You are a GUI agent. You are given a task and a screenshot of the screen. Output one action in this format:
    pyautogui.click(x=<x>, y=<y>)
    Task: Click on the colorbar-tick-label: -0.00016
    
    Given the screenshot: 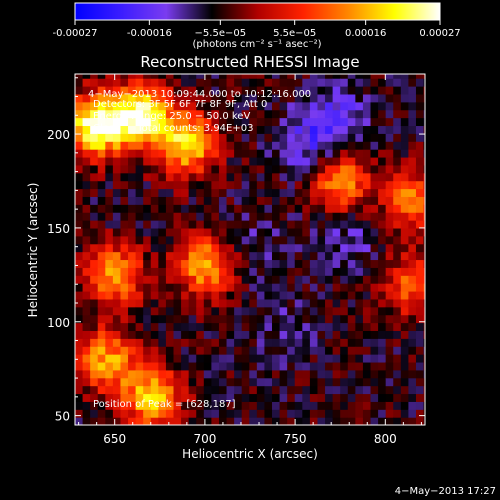 What is the action you would take?
    pyautogui.click(x=149, y=33)
    